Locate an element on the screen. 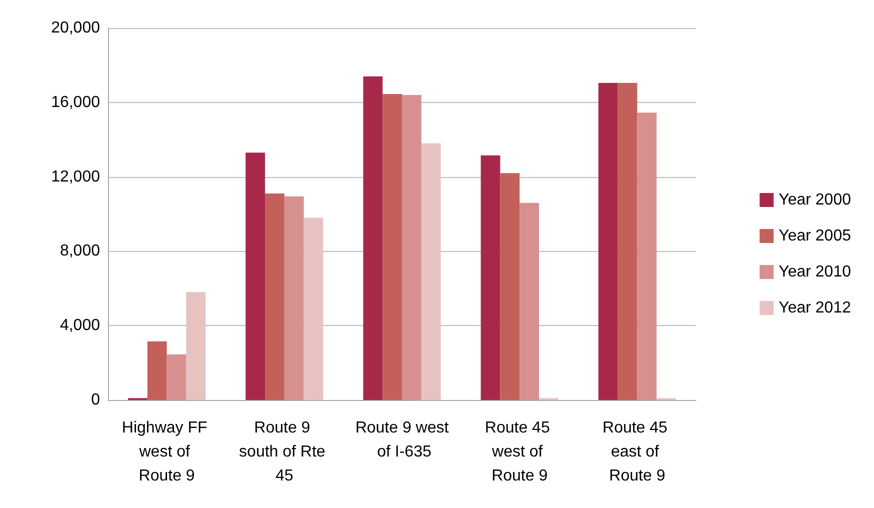 This screenshot has width=874, height=508. y-tick-label: 16,000 is located at coordinates (75, 102).